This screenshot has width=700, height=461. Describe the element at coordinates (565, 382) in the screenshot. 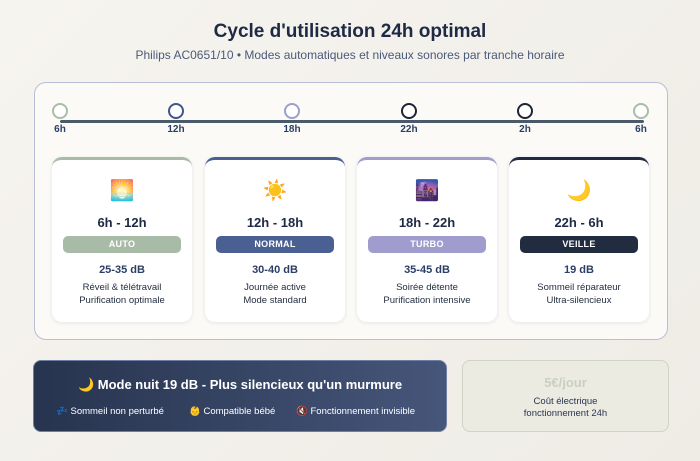

I see `cost-value: 5€/jour` at that location.